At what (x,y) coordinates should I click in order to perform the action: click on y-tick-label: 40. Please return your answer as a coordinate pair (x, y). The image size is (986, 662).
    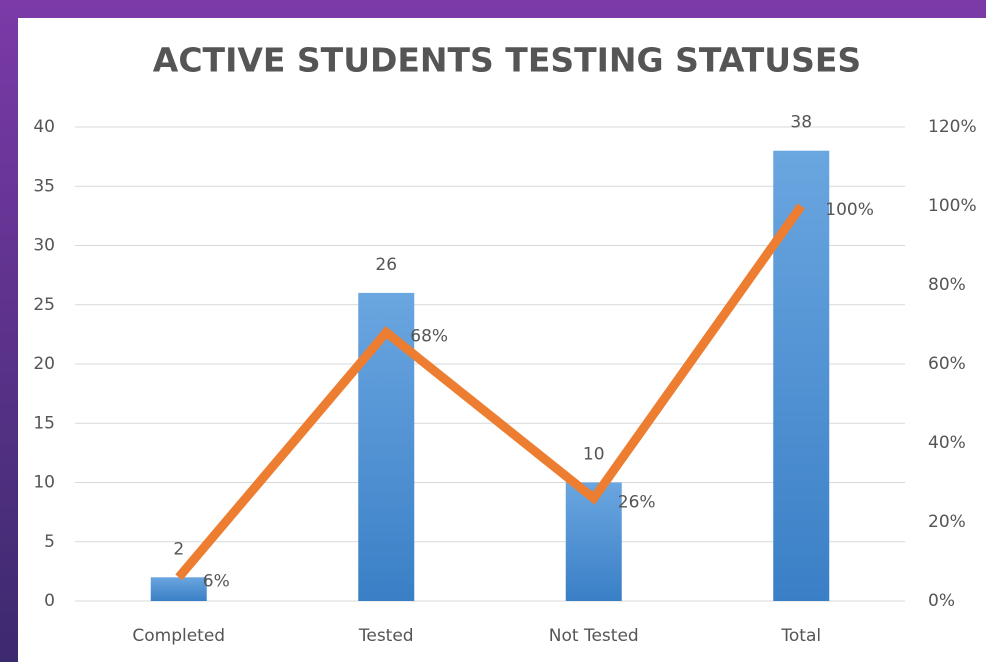
    Looking at the image, I should click on (44, 127).